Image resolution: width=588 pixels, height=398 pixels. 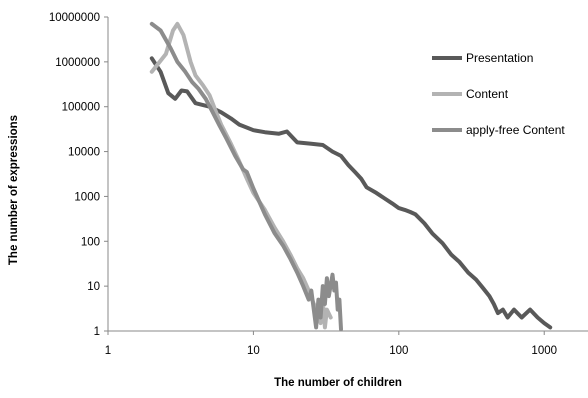 I want to click on y-tick-label: 100000, so click(x=81, y=108).